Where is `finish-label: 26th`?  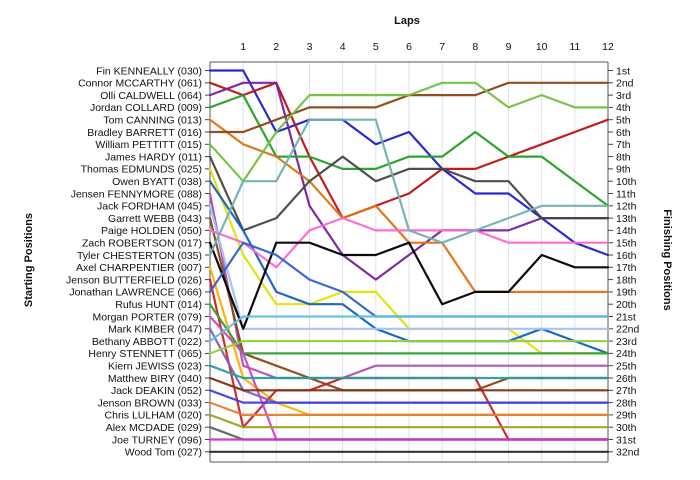 finish-label: 26th is located at coordinates (626, 379).